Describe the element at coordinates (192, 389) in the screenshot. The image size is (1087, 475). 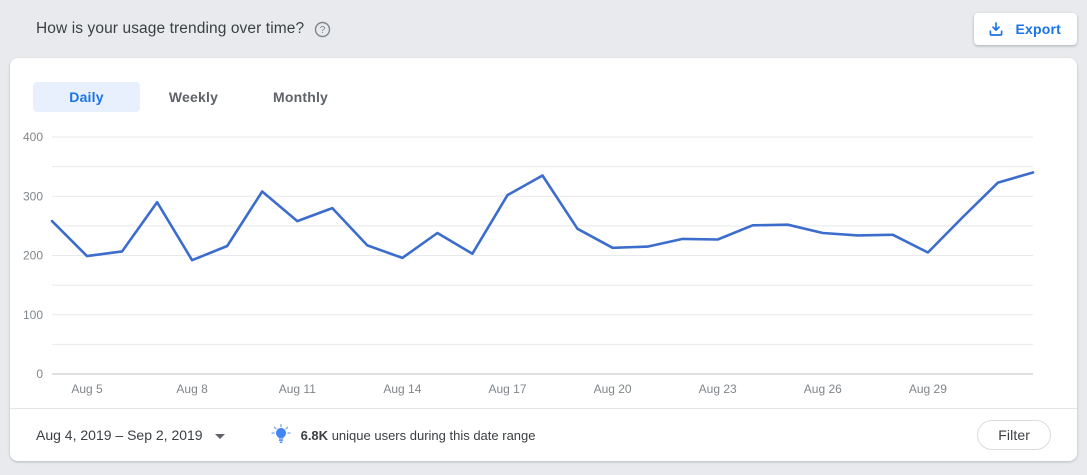
I see `svg-text: Aug 8` at that location.